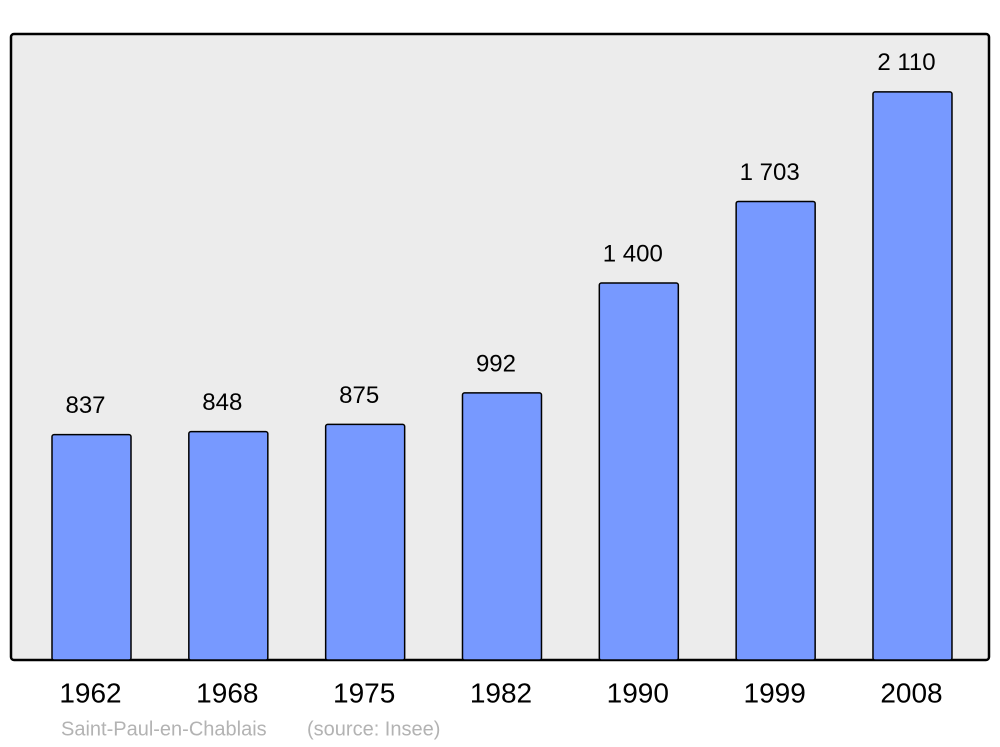 This screenshot has width=1000, height=747. What do you see at coordinates (906, 62) in the screenshot?
I see `value-label: 2 110` at bounding box center [906, 62].